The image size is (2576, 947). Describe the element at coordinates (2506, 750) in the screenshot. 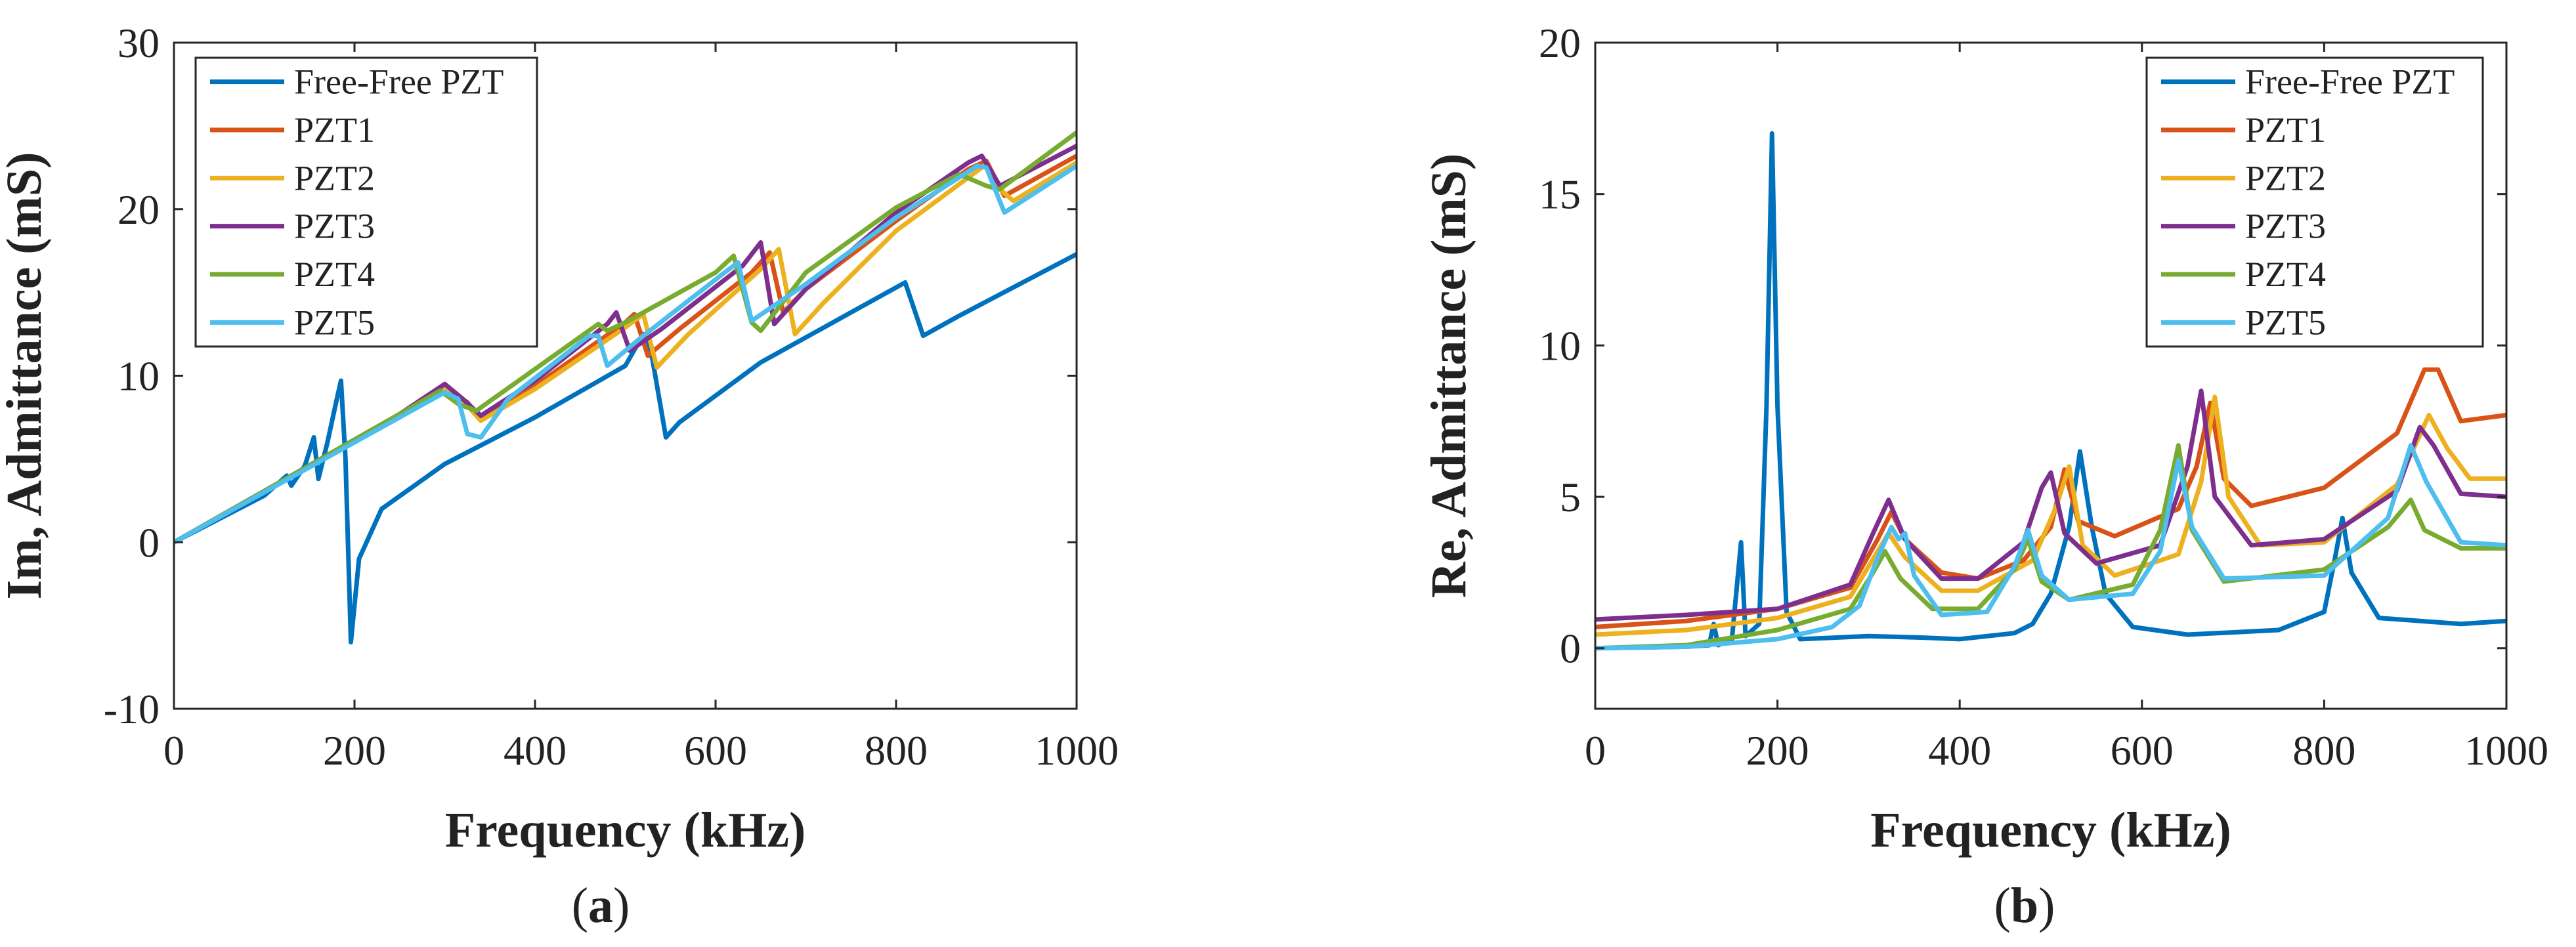

I see `chart-b-x-tick-label: 1000` at that location.